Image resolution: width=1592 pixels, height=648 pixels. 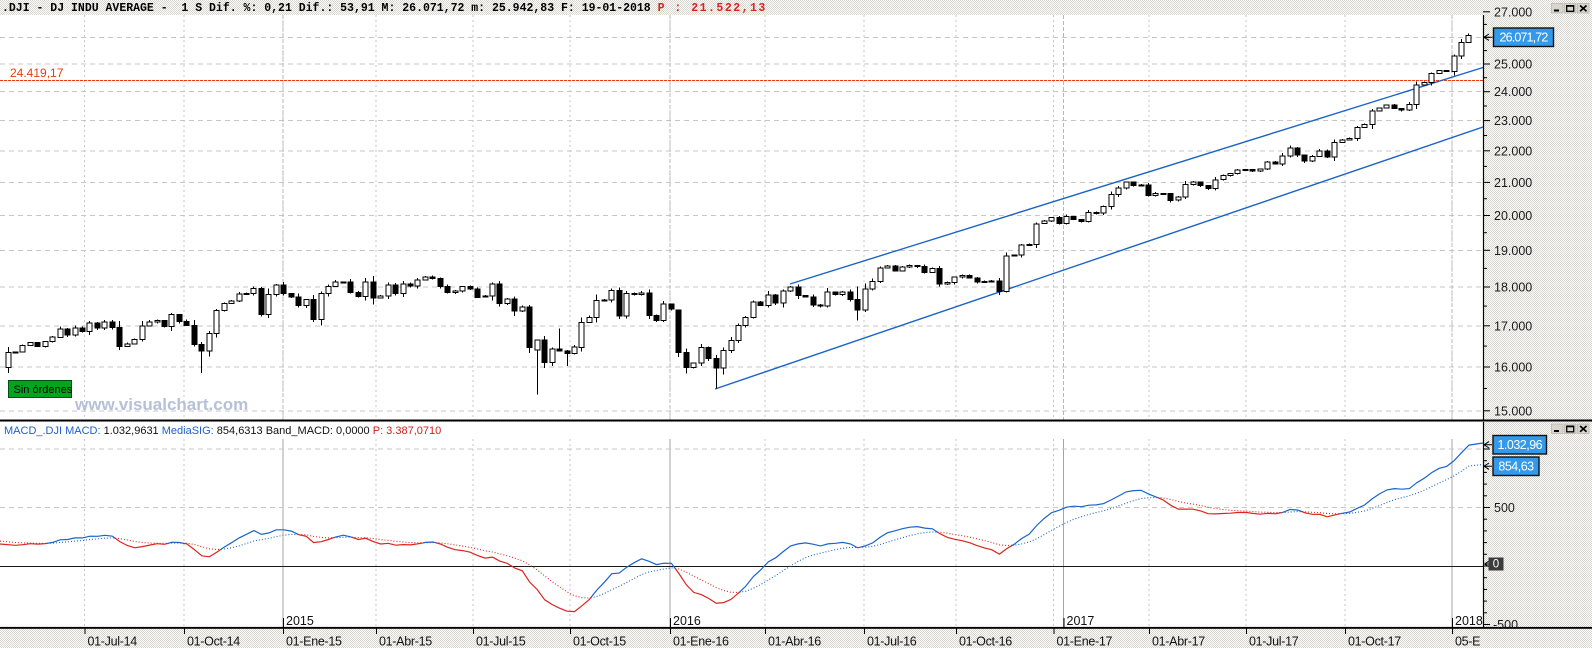 What do you see at coordinates (1519, 445) in the screenshot?
I see `svg-text: 1.032,96` at bounding box center [1519, 445].